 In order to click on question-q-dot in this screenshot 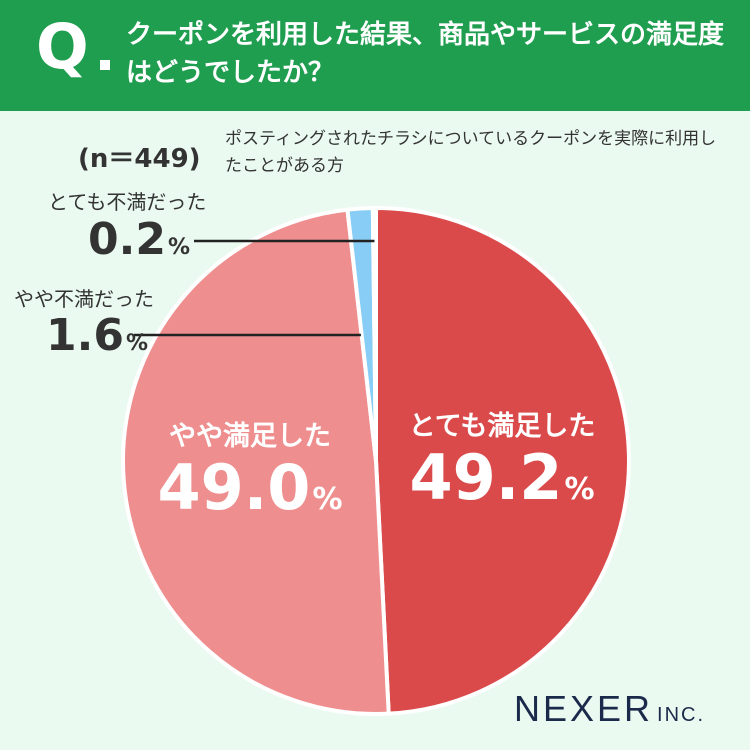, I will do `click(105, 65)`.